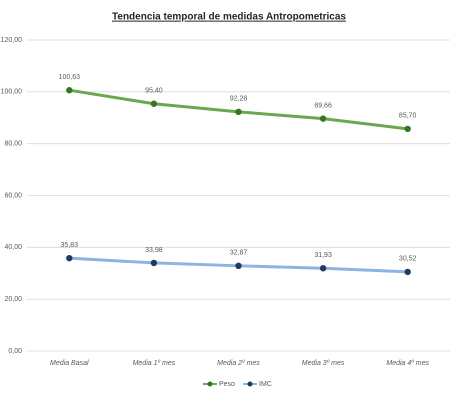 This screenshot has width=458, height=403. Describe the element at coordinates (13, 195) in the screenshot. I see `y-tick-label: 60,00` at that location.